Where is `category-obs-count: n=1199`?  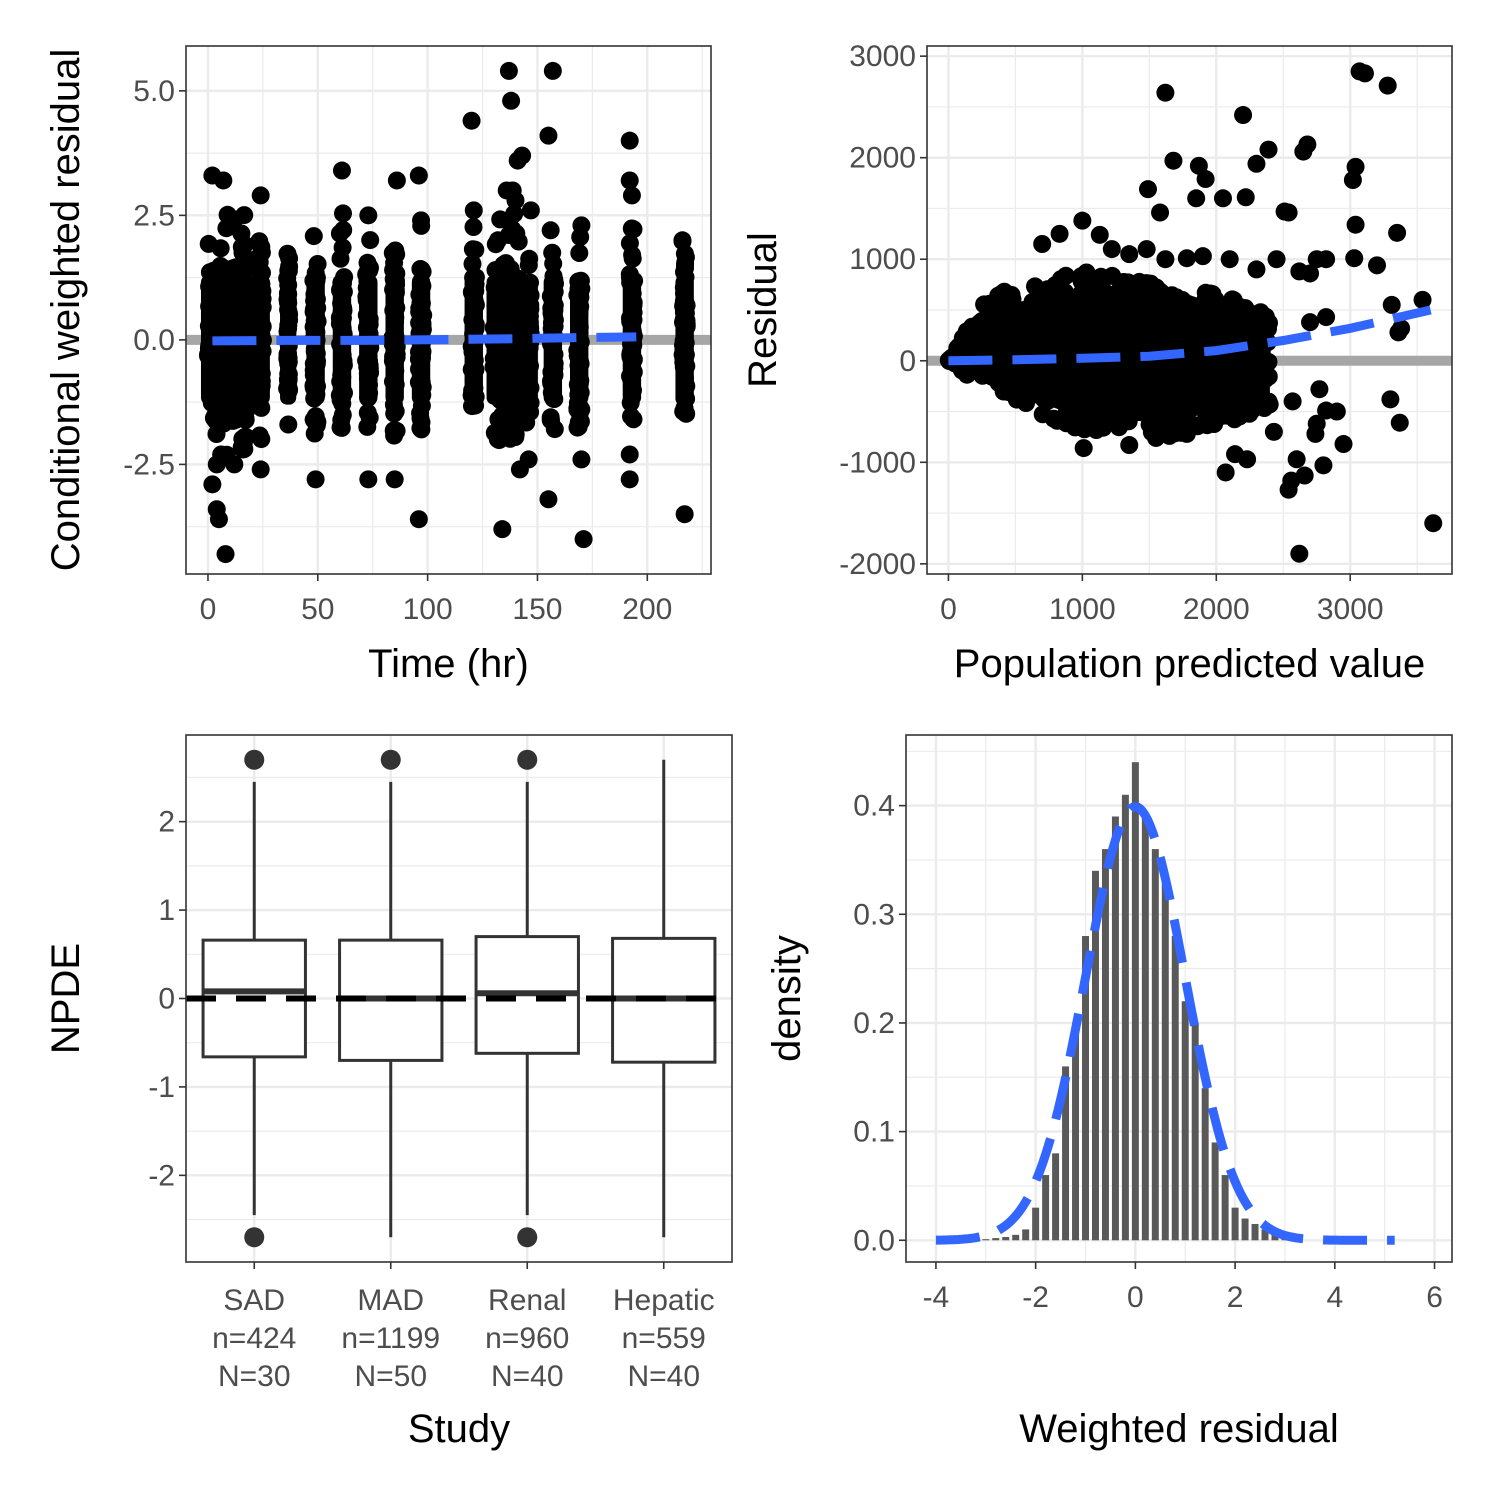 category-obs-count: n=1199 is located at coordinates (390, 1338).